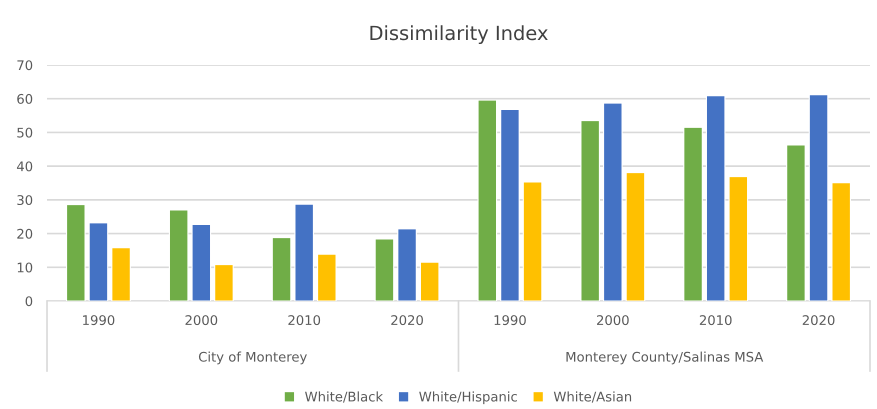 This screenshot has height=409, width=877. What do you see at coordinates (24, 200) in the screenshot?
I see `y-tick-label: 30` at bounding box center [24, 200].